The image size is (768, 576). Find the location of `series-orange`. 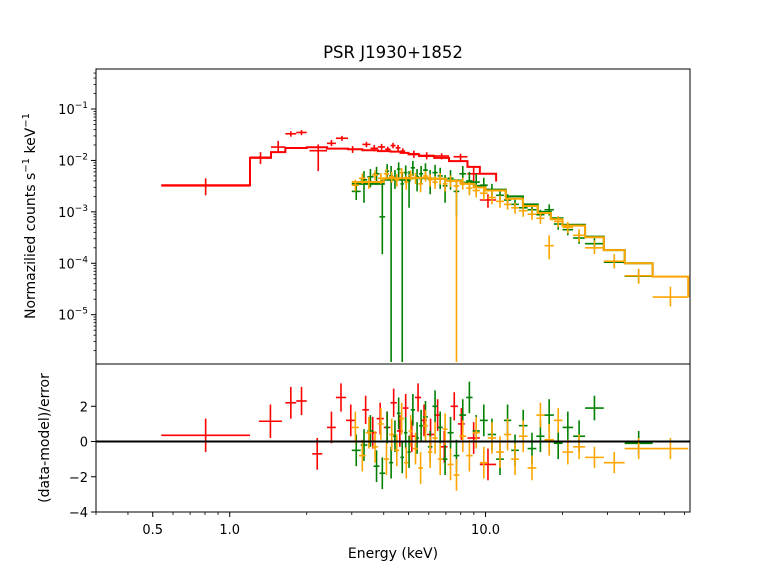

series-orange is located at coordinates (520, 265).